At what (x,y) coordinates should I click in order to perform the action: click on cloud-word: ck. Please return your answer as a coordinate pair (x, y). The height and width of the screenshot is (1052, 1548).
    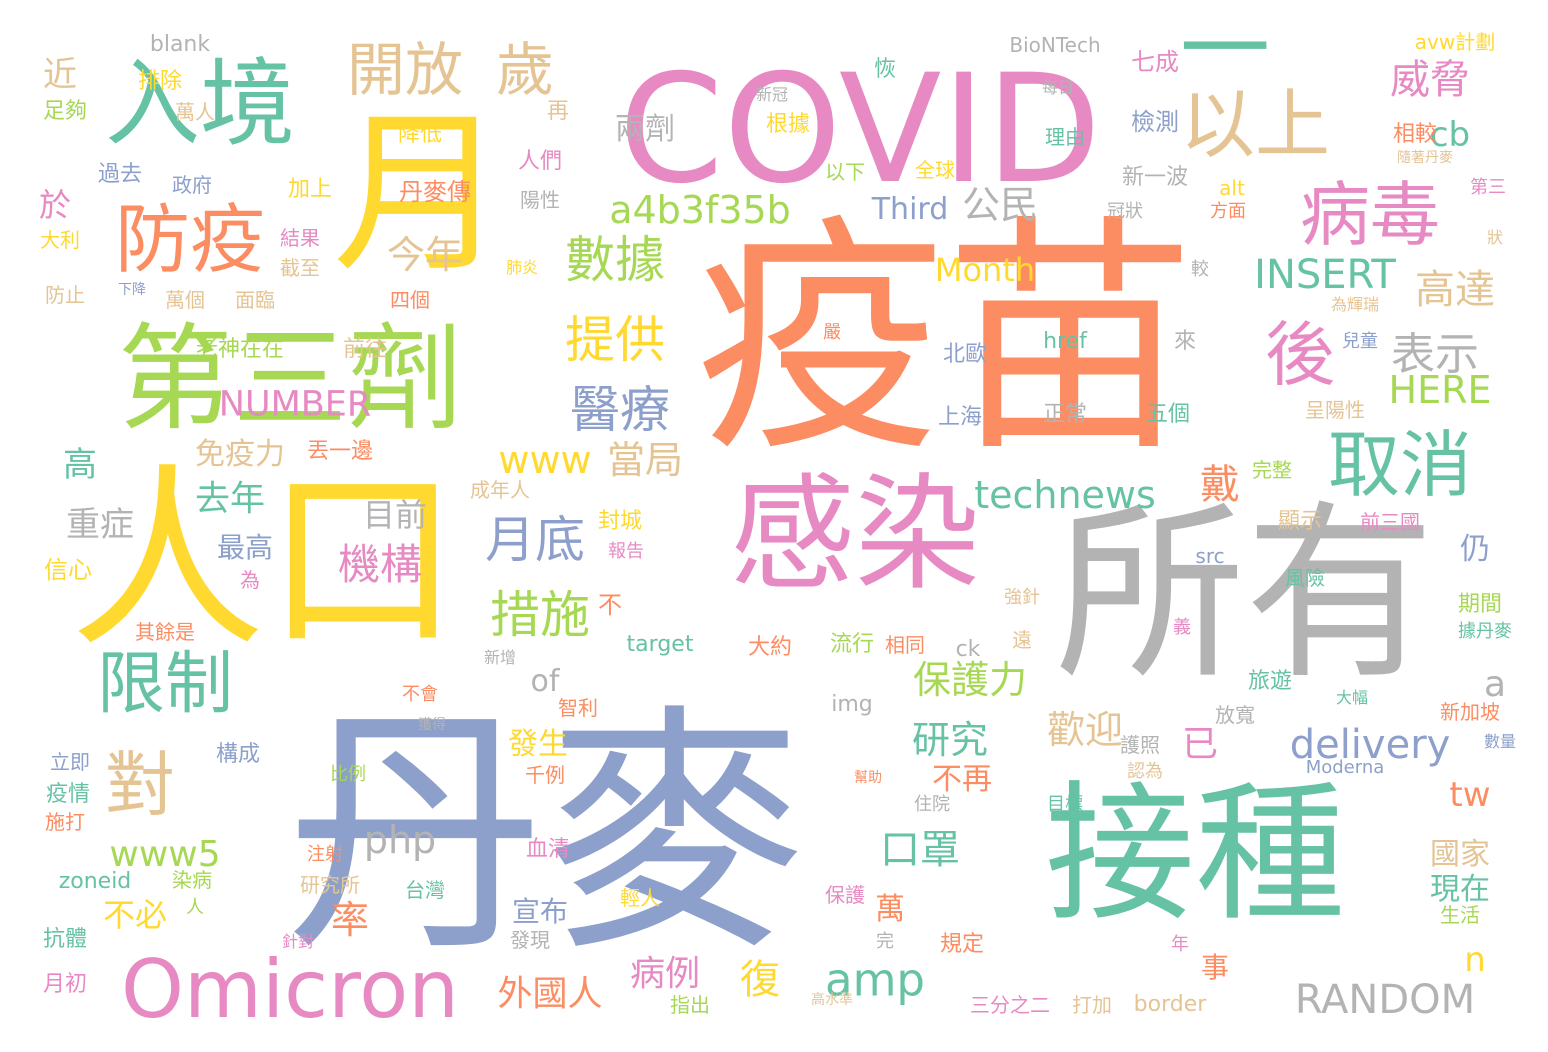
    Looking at the image, I should click on (968, 649).